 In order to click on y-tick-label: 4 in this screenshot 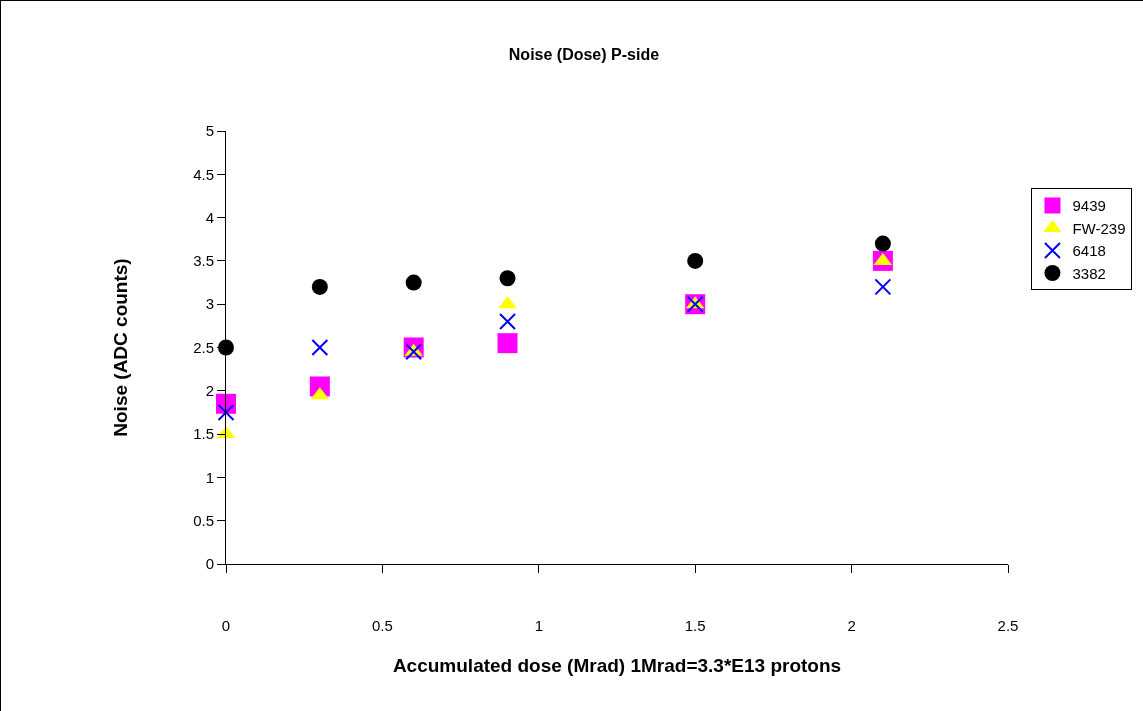, I will do `click(209, 217)`.